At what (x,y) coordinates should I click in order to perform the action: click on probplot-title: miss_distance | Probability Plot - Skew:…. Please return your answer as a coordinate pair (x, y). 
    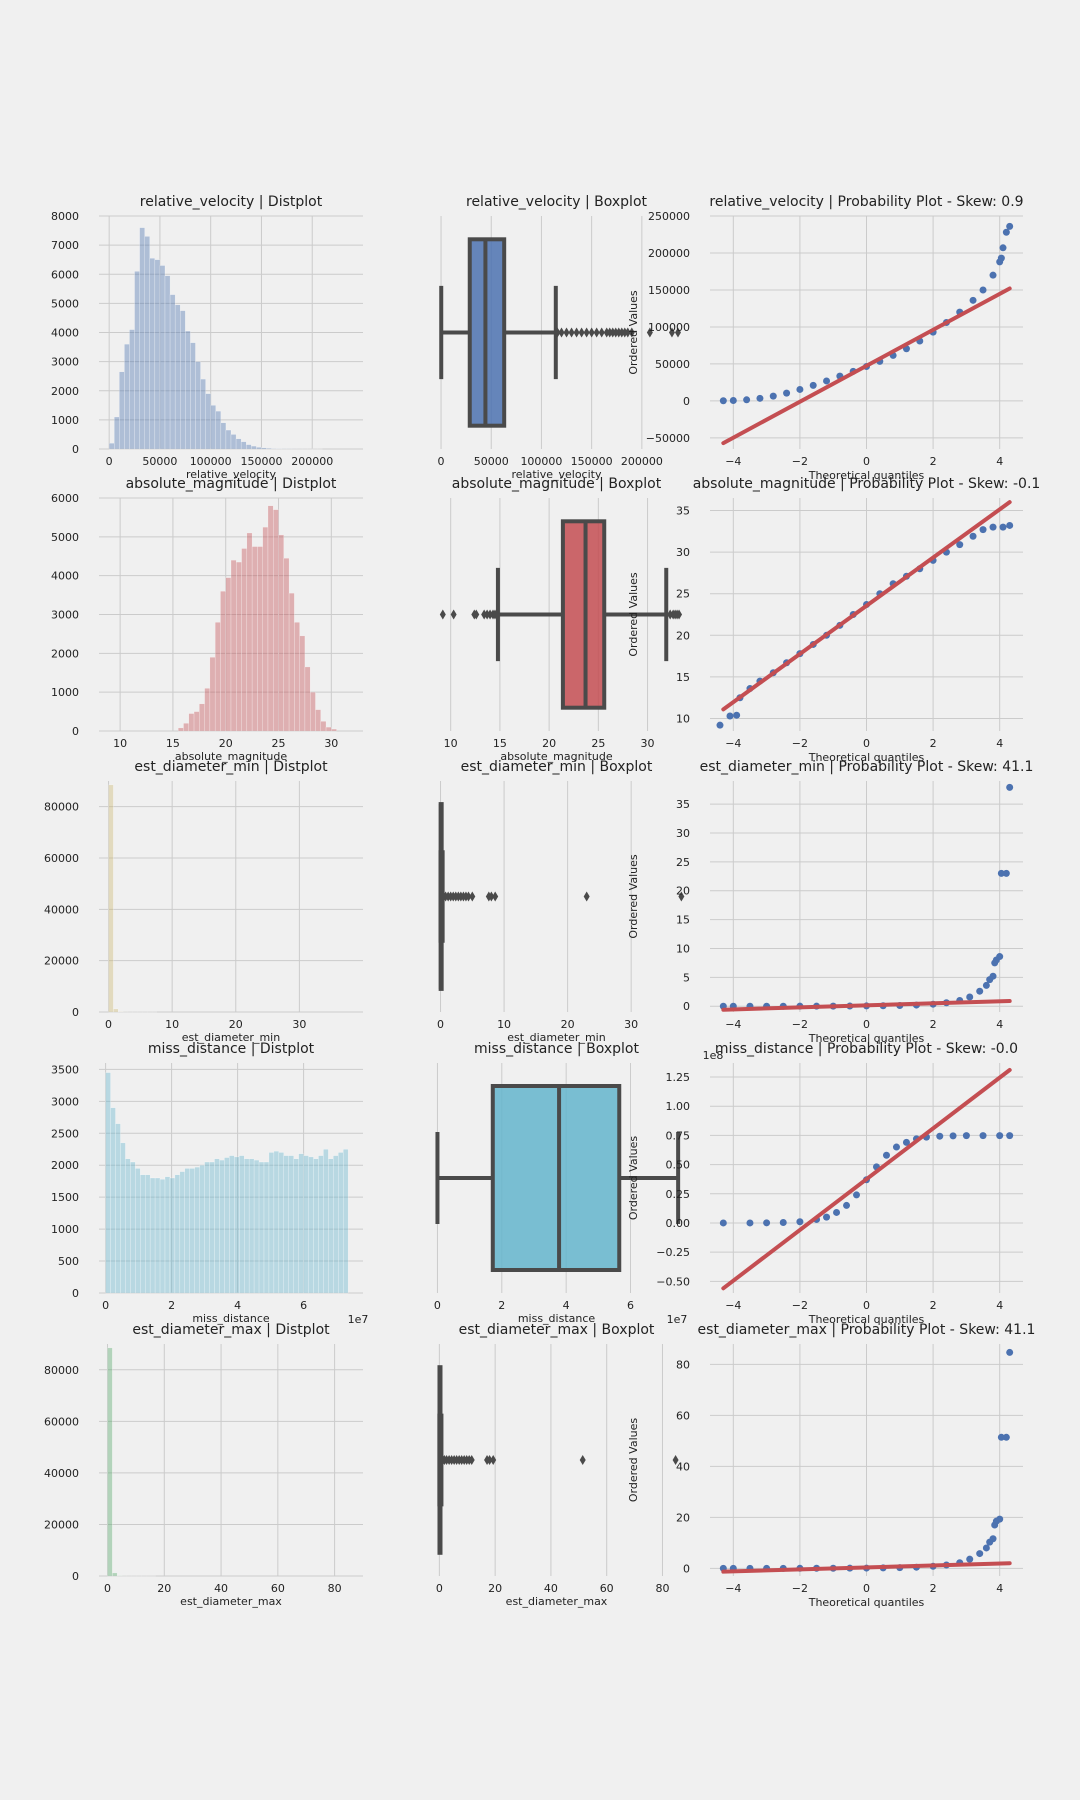
    Looking at the image, I should click on (866, 1049).